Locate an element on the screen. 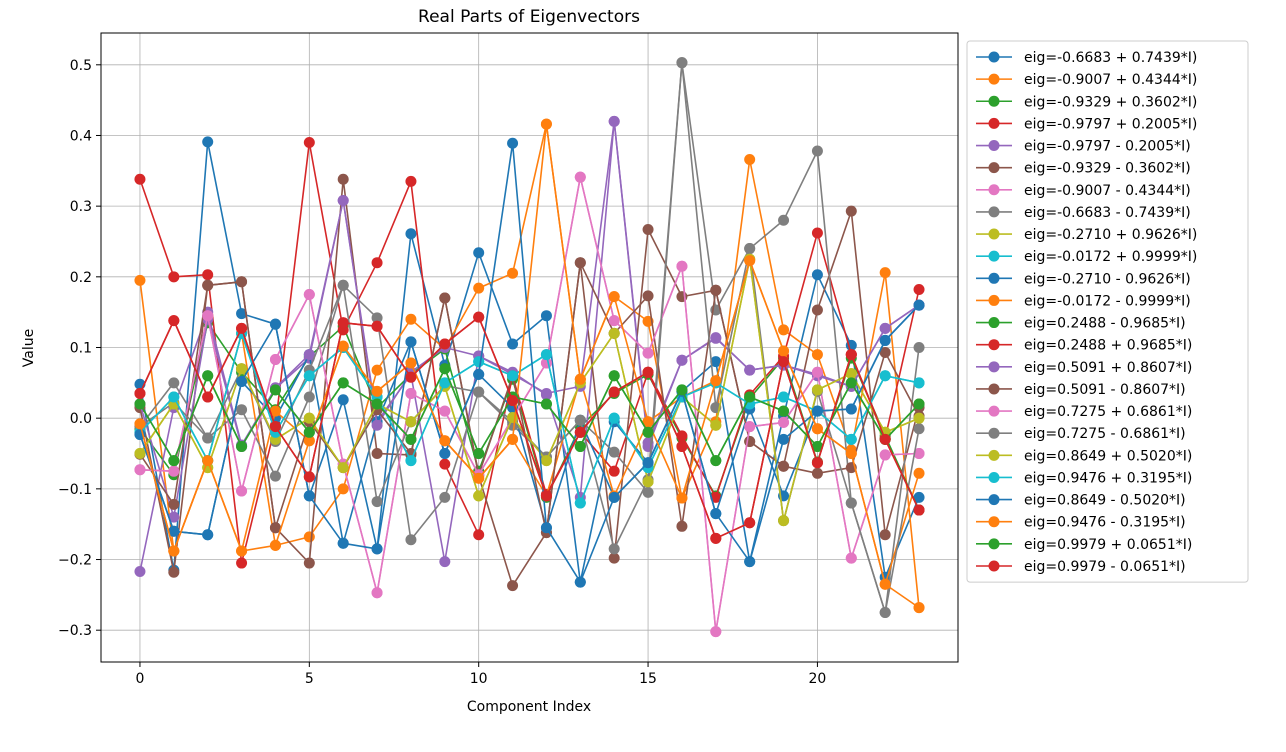 This screenshot has height=752, width=1286. x-tick-label: 10 is located at coordinates (479, 679).